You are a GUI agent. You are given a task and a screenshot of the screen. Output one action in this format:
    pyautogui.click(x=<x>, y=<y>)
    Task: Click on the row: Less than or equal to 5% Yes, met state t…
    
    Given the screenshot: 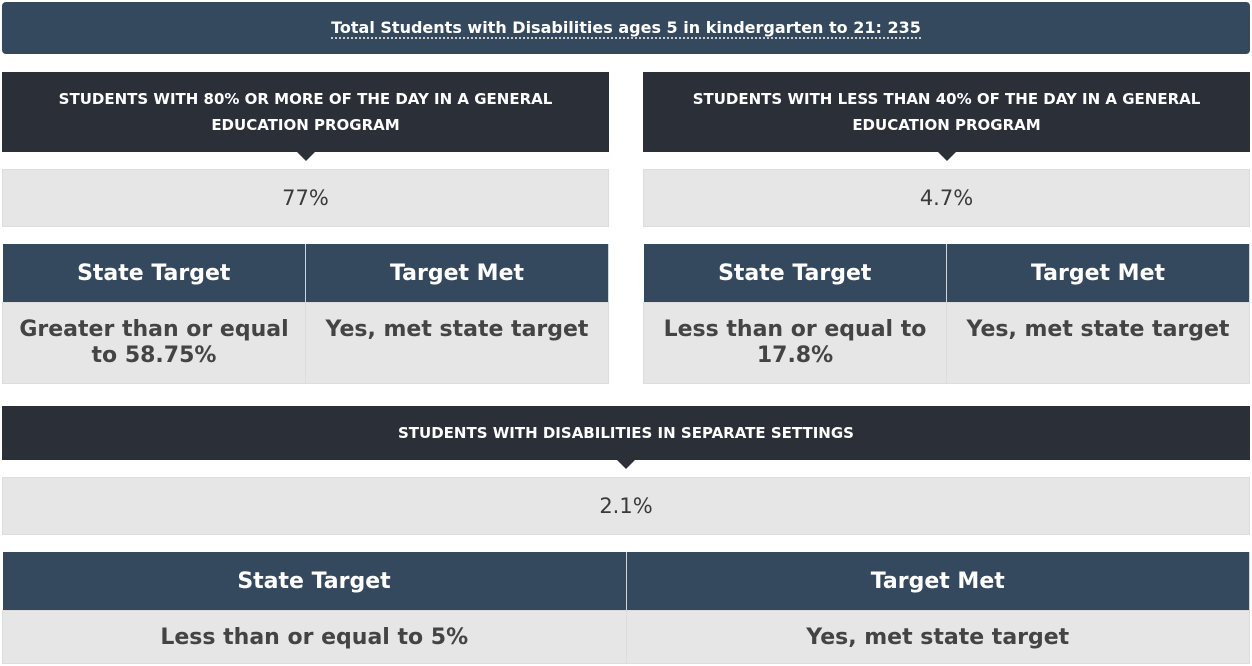 What is the action you would take?
    pyautogui.click(x=626, y=637)
    